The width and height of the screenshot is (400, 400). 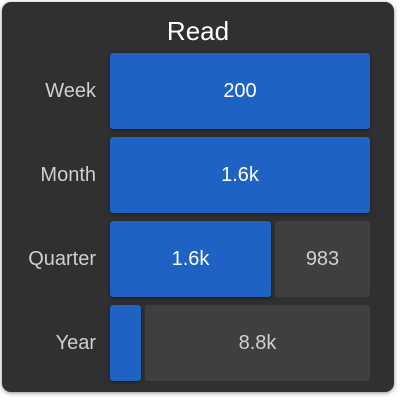 I want to click on row-label: Week, so click(x=70, y=91).